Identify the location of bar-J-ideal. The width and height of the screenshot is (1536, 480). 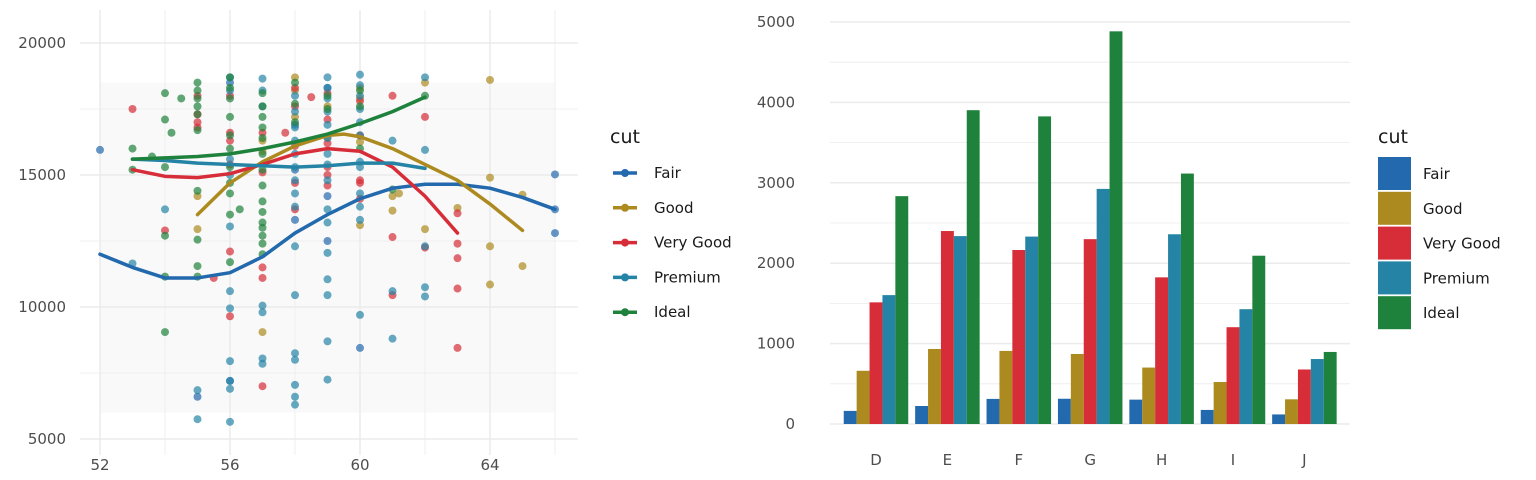
(1330, 387).